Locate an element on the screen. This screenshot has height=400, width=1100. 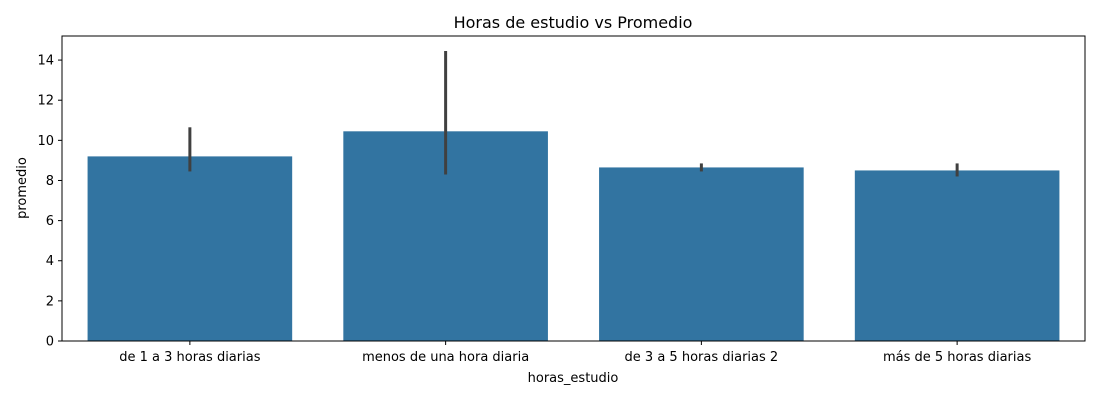
y-tick-label: 2 is located at coordinates (50, 301).